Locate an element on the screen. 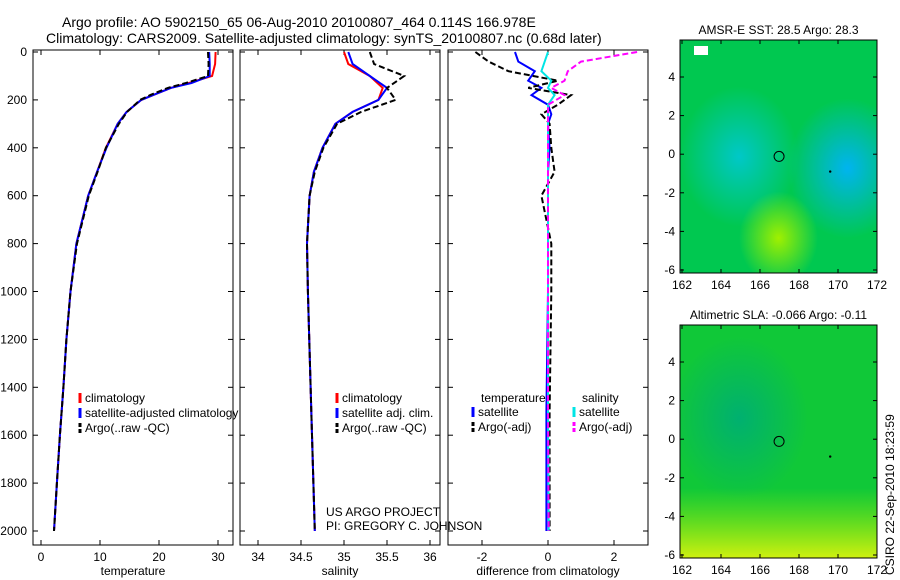  x-axis-label: salinity is located at coordinates (340, 571).